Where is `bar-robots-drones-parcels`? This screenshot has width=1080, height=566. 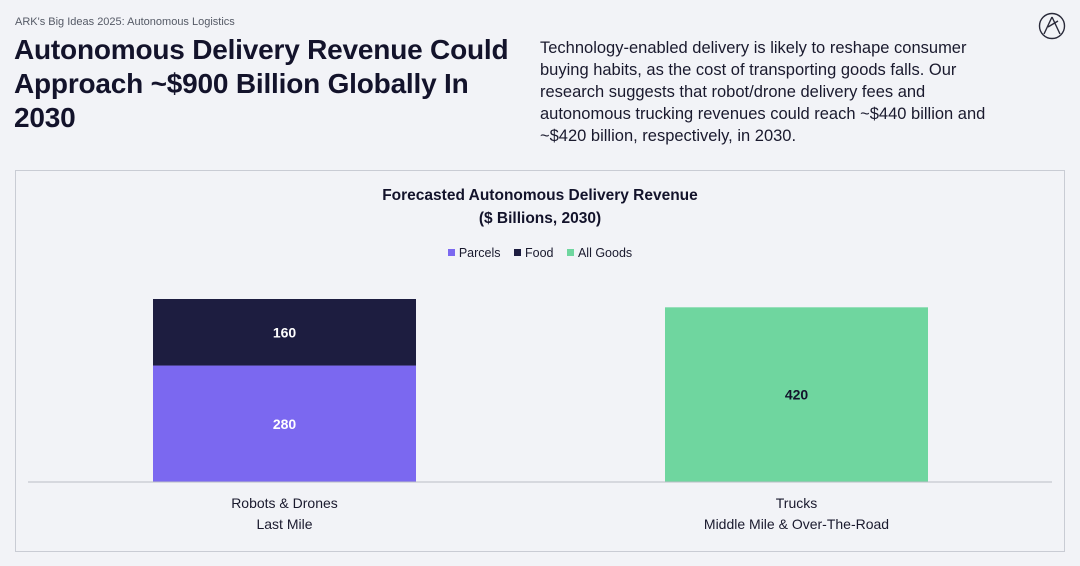
bar-robots-drones-parcels is located at coordinates (284, 423).